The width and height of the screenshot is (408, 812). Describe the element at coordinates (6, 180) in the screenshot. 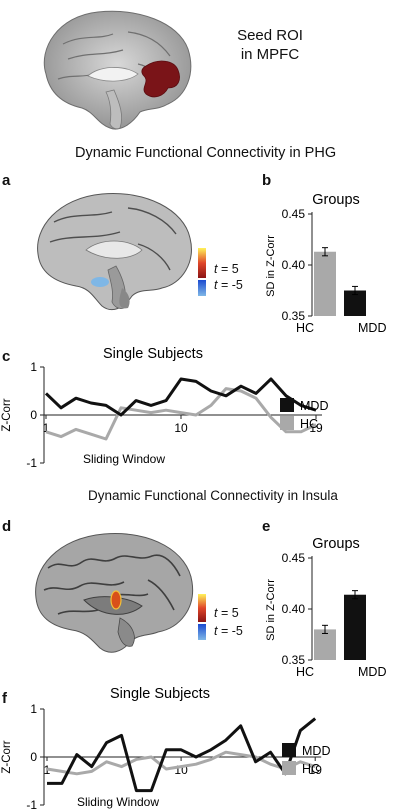

I see `panel-letter-a: a` at that location.